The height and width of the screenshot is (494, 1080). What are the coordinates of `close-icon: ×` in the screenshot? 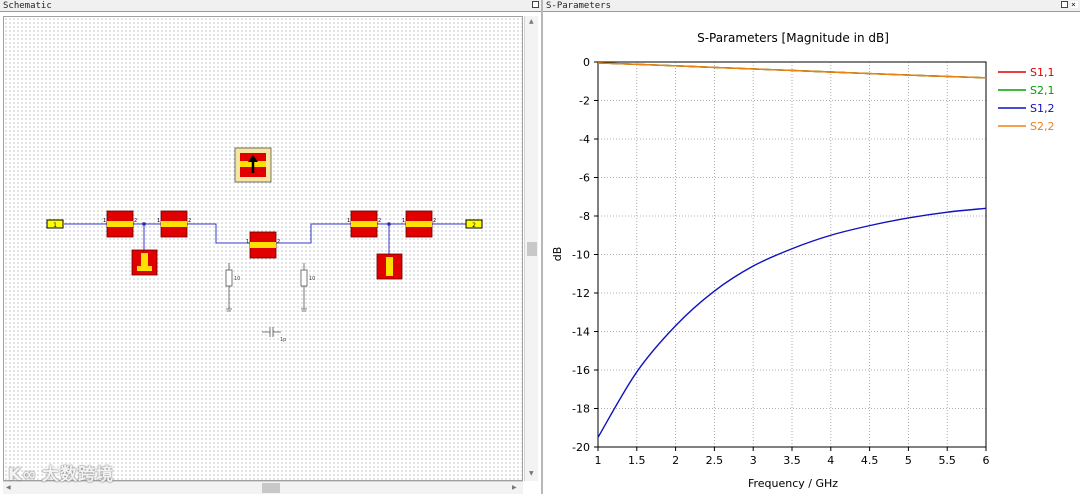 It's located at (1074, 5).